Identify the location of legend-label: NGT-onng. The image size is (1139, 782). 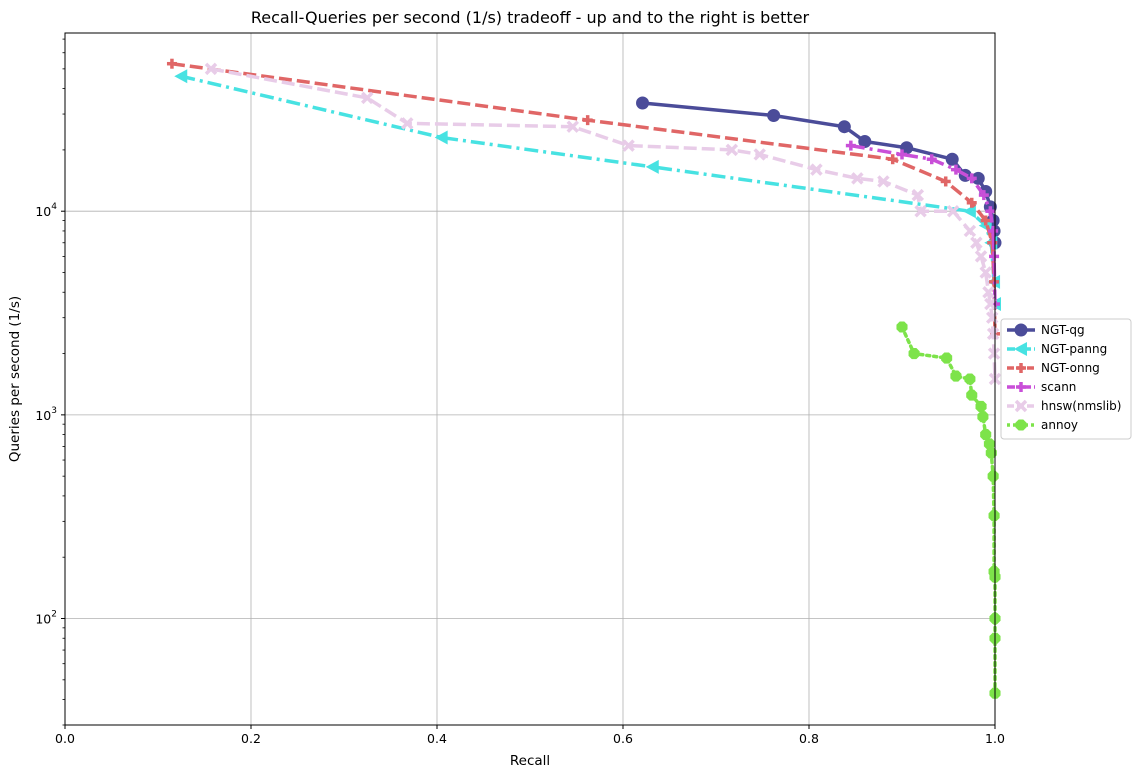
(1070, 368).